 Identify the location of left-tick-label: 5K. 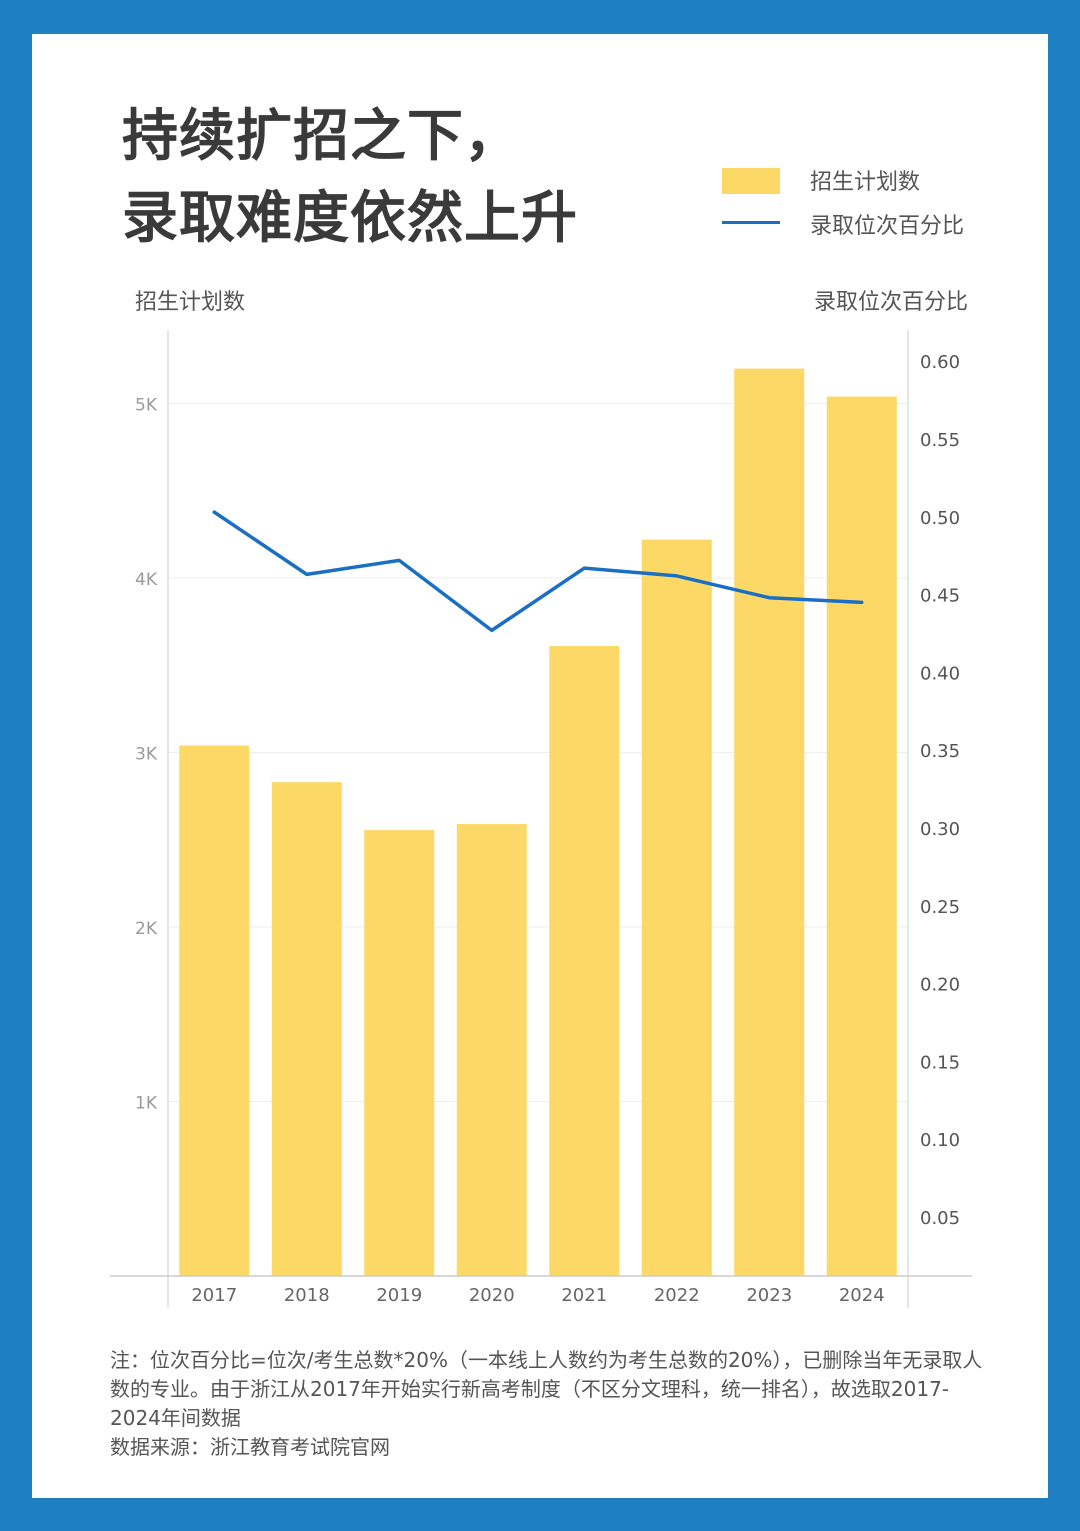
(146, 406).